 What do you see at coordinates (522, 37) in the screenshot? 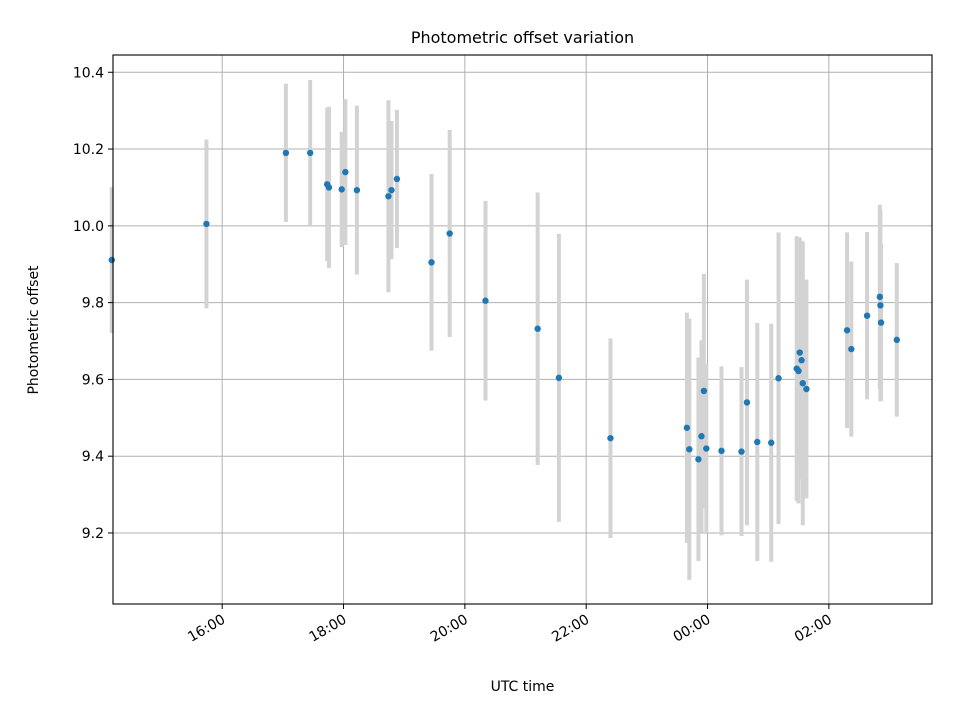
I see `chart-title: Photometric offset variation` at bounding box center [522, 37].